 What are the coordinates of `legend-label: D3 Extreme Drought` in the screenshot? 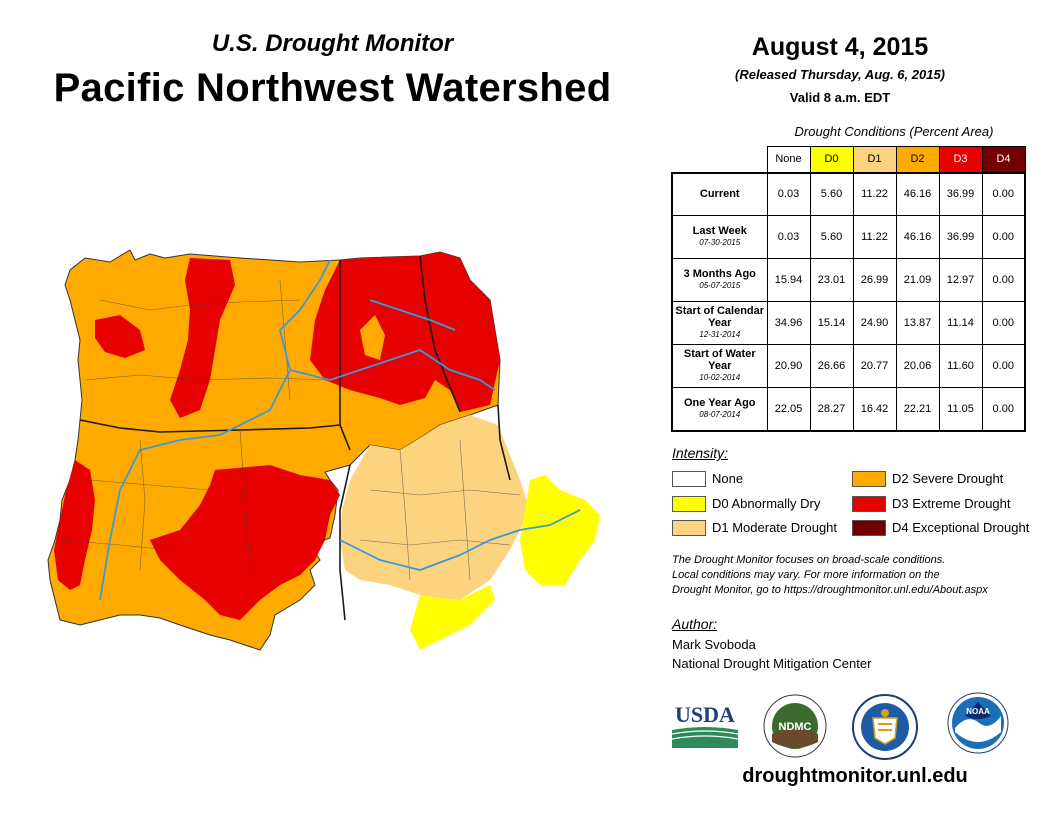 It's located at (951, 503).